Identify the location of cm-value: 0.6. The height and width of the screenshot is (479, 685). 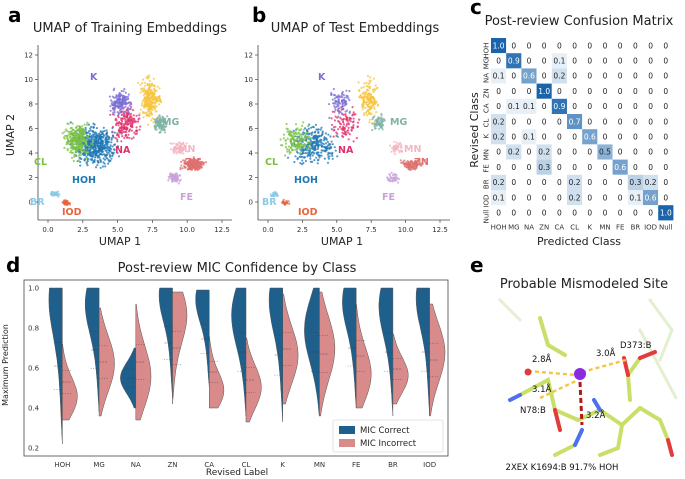
(651, 197).